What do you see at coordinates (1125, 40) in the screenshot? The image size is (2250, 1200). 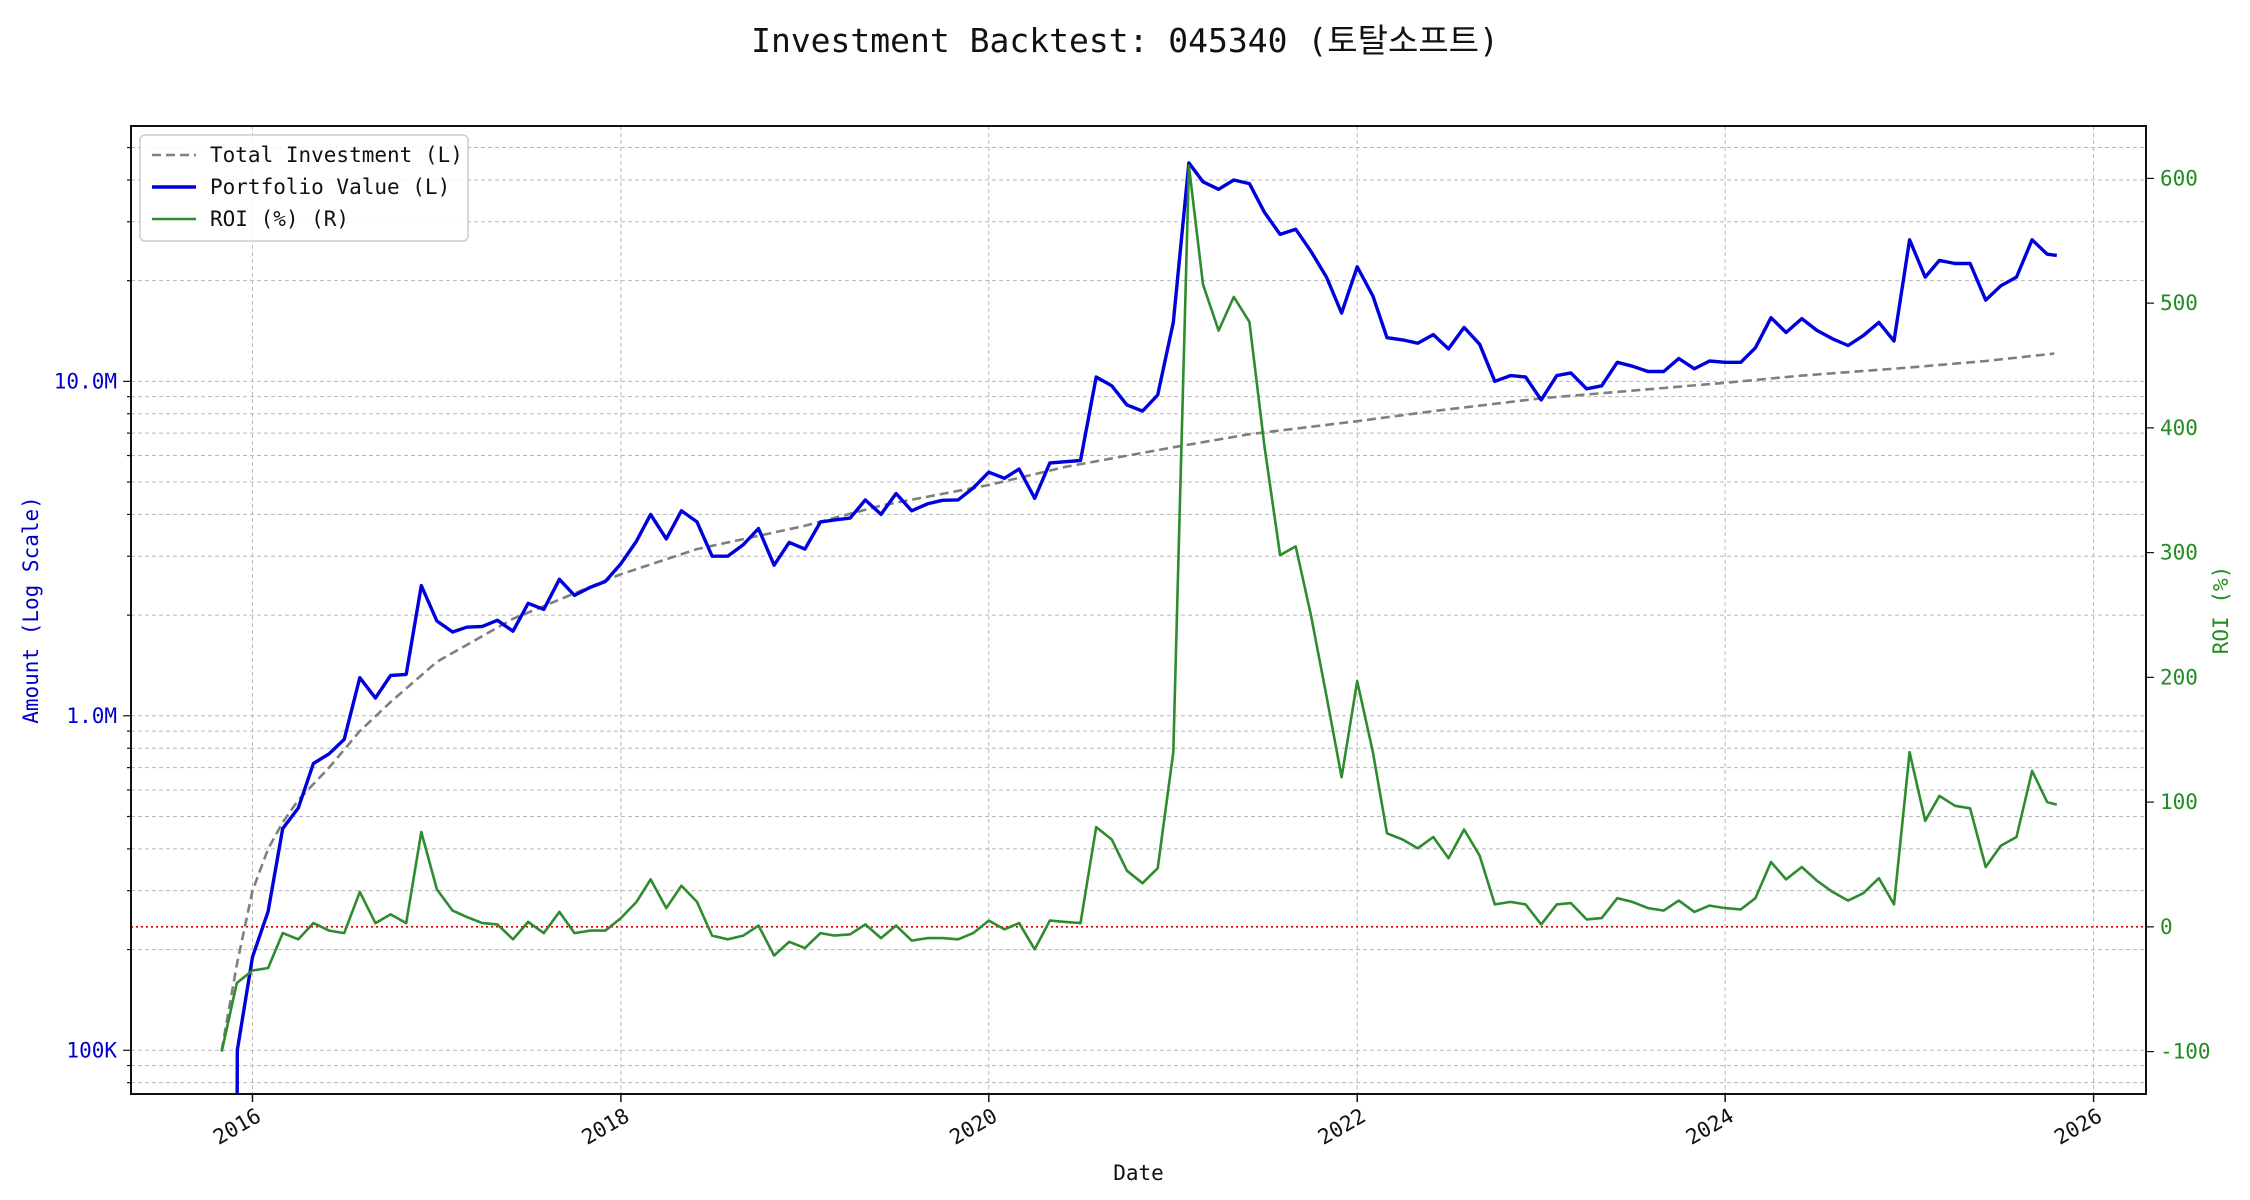 I see `chart-title: Investment Backtest: 045340 (토탈소프트)` at bounding box center [1125, 40].